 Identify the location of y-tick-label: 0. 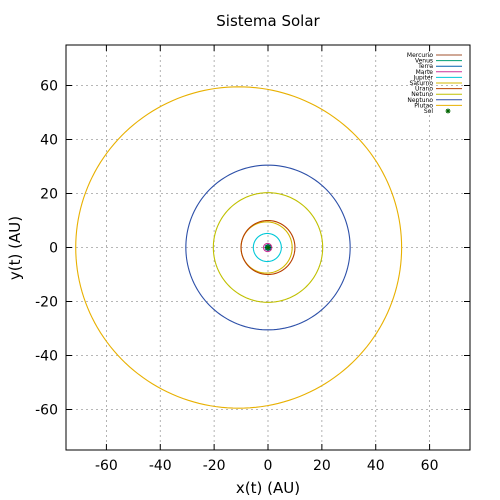
(53, 249).